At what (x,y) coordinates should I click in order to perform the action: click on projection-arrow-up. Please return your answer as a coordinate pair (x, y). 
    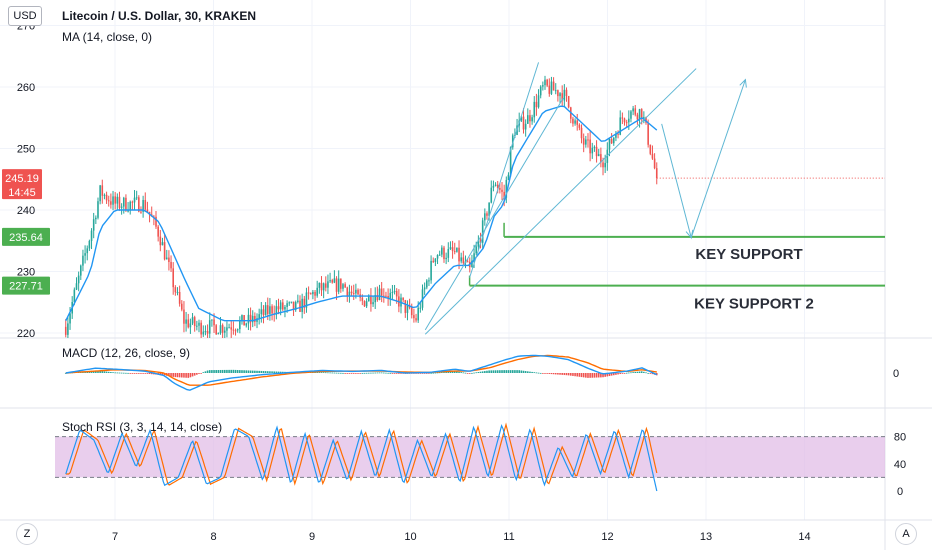
    Looking at the image, I should click on (743, 83).